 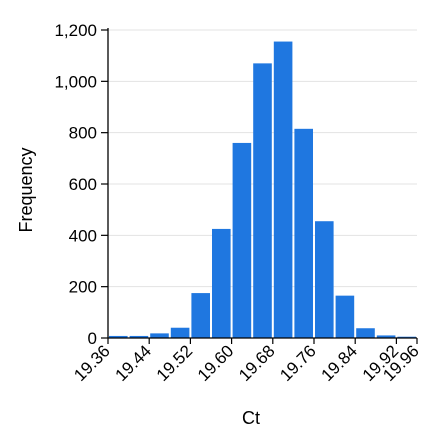 What do you see at coordinates (75, 81) in the screenshot?
I see `y-tick-label: 1,000` at bounding box center [75, 81].